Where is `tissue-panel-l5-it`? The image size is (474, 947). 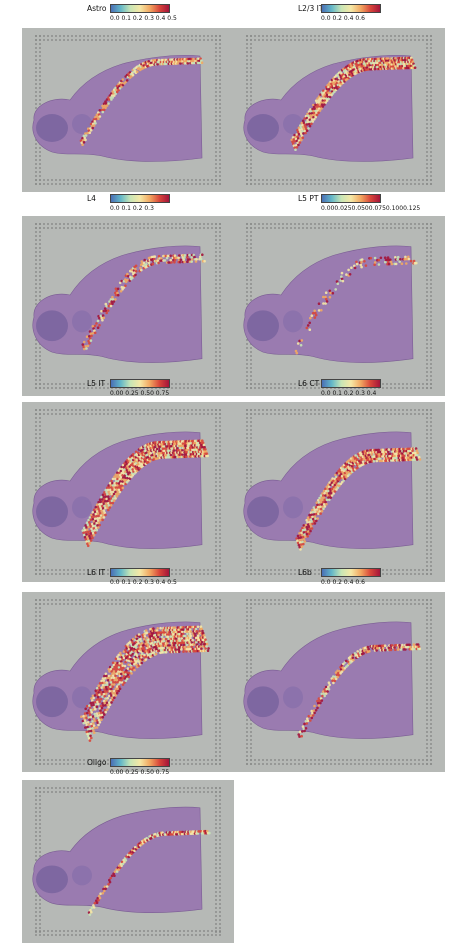 tissue-panel-l5-it is located at coordinates (128, 492).